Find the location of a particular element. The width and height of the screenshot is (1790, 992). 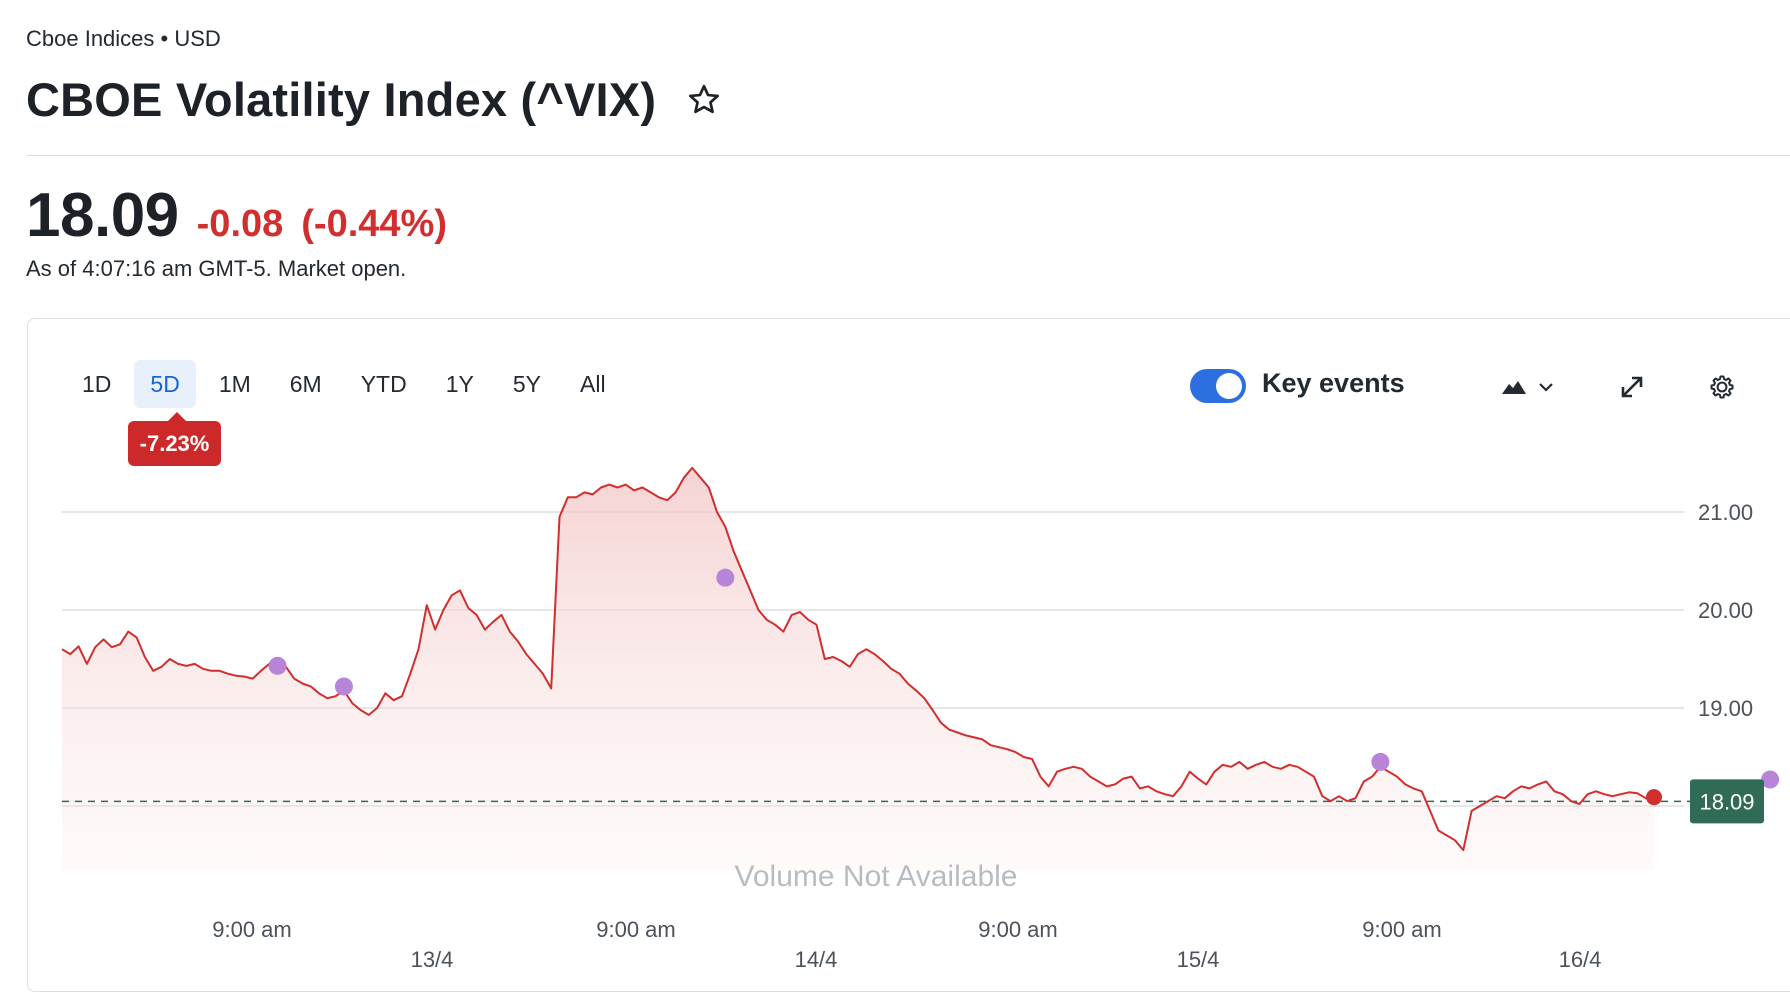

tab-1y: 1Y is located at coordinates (459, 384).